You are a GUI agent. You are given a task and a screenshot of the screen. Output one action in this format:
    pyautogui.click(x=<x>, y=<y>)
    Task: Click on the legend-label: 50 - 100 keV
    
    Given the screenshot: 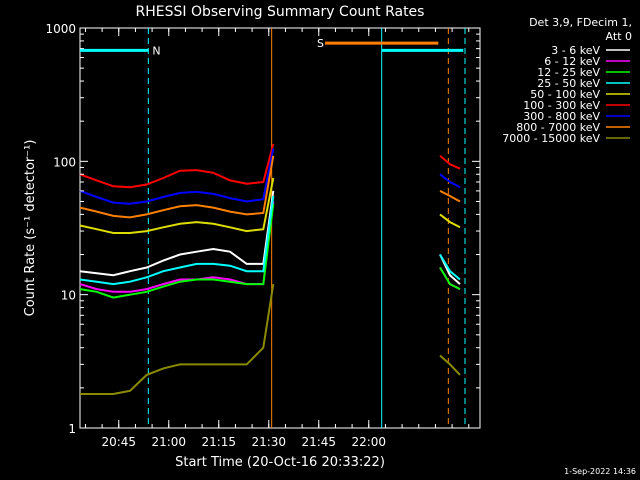 What is the action you would take?
    pyautogui.click(x=565, y=94)
    